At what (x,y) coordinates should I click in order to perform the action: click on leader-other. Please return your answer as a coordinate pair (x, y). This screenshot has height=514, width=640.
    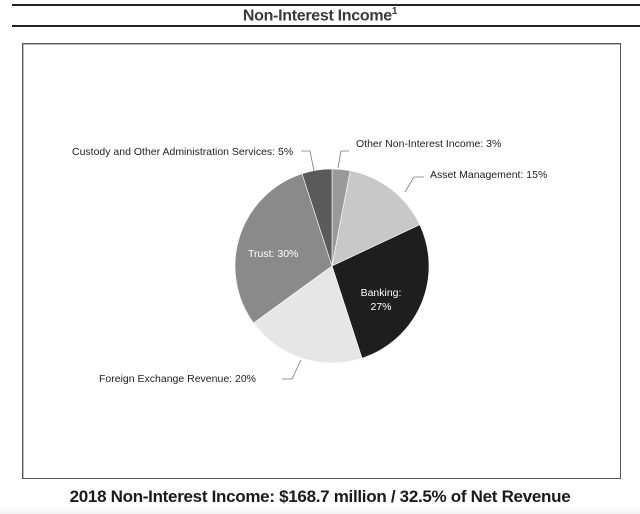
    Looking at the image, I should click on (343, 159).